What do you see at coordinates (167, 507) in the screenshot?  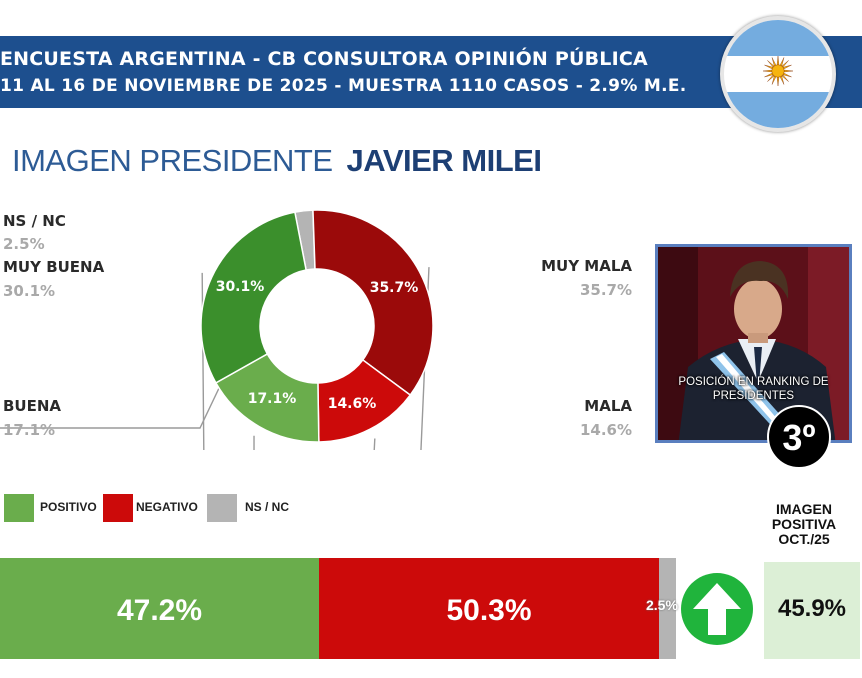 I see `legend-label-negativo: NEGATIVO` at bounding box center [167, 507].